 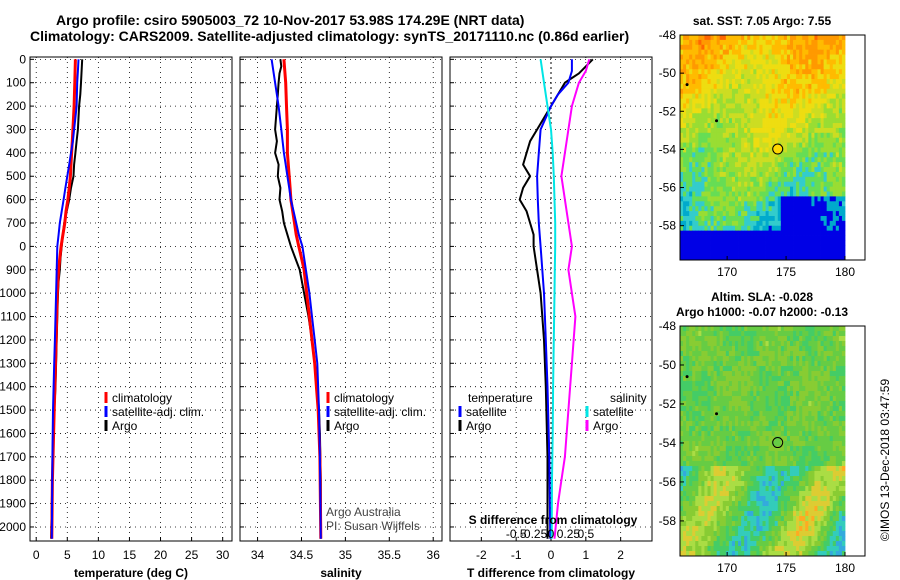 What do you see at coordinates (763, 441) in the screenshot?
I see `sla-map` at bounding box center [763, 441].